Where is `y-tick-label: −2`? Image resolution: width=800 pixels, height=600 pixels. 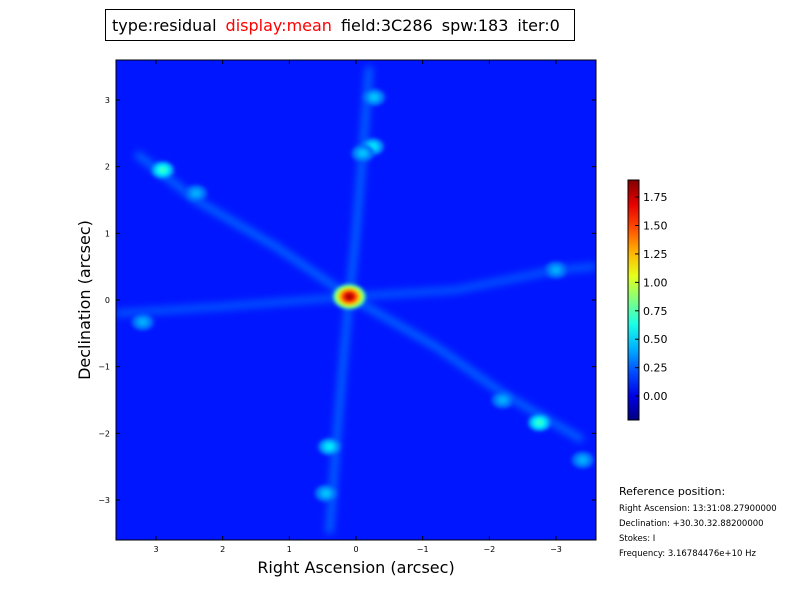
y-tick-label: −2 is located at coordinates (104, 433).